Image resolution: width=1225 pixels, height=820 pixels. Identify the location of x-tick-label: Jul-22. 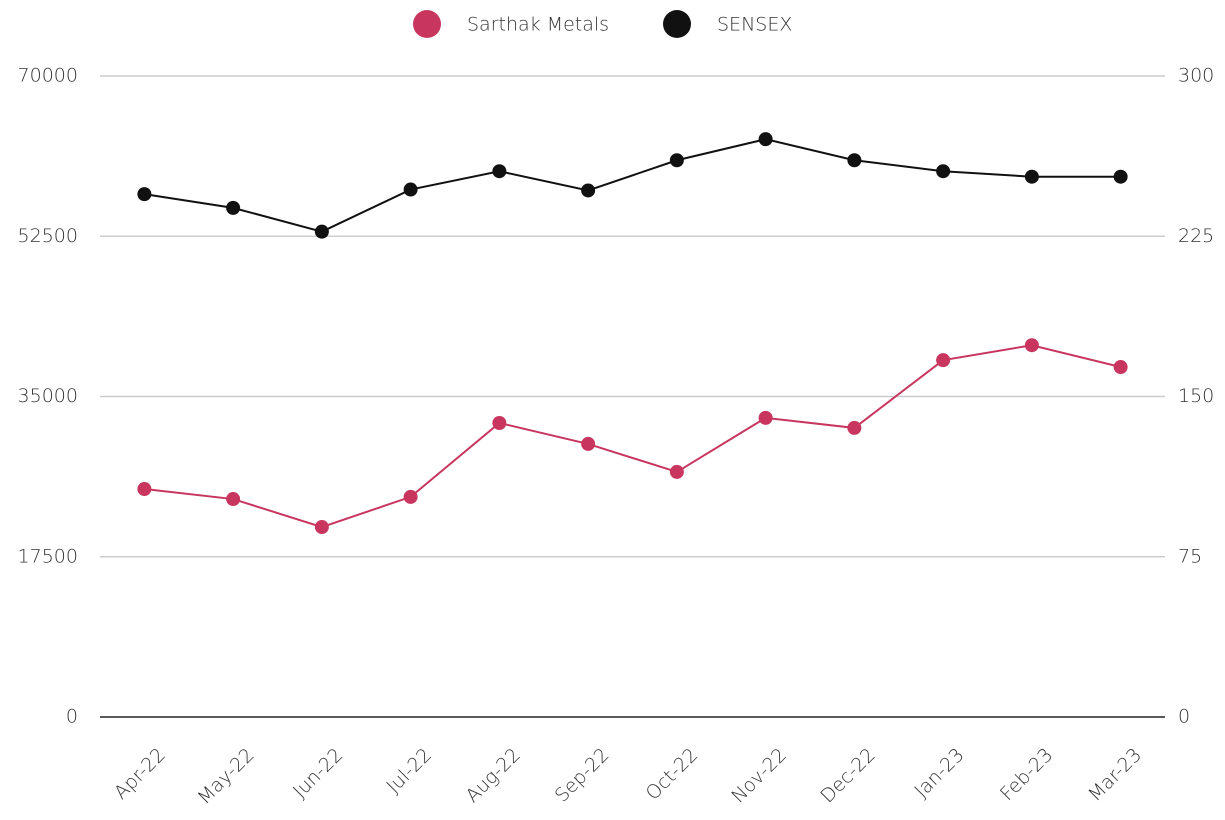
(409, 771).